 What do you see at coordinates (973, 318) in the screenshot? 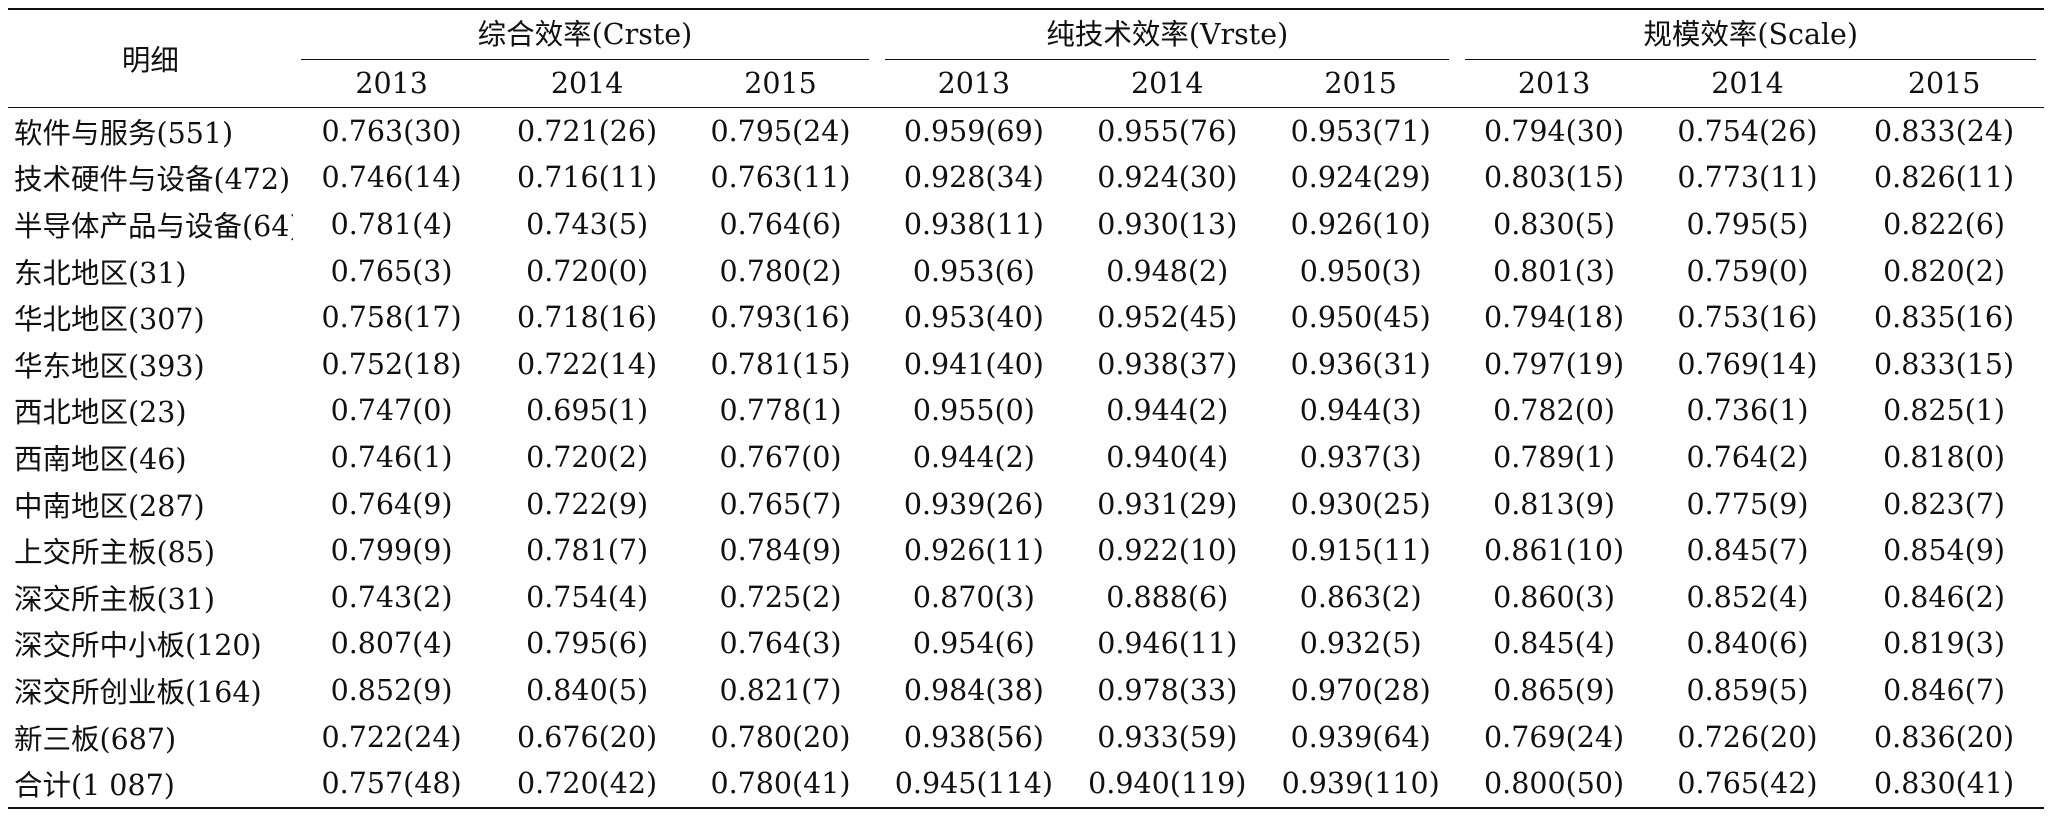
I see `table-cell: 0.953(40)` at bounding box center [973, 318].